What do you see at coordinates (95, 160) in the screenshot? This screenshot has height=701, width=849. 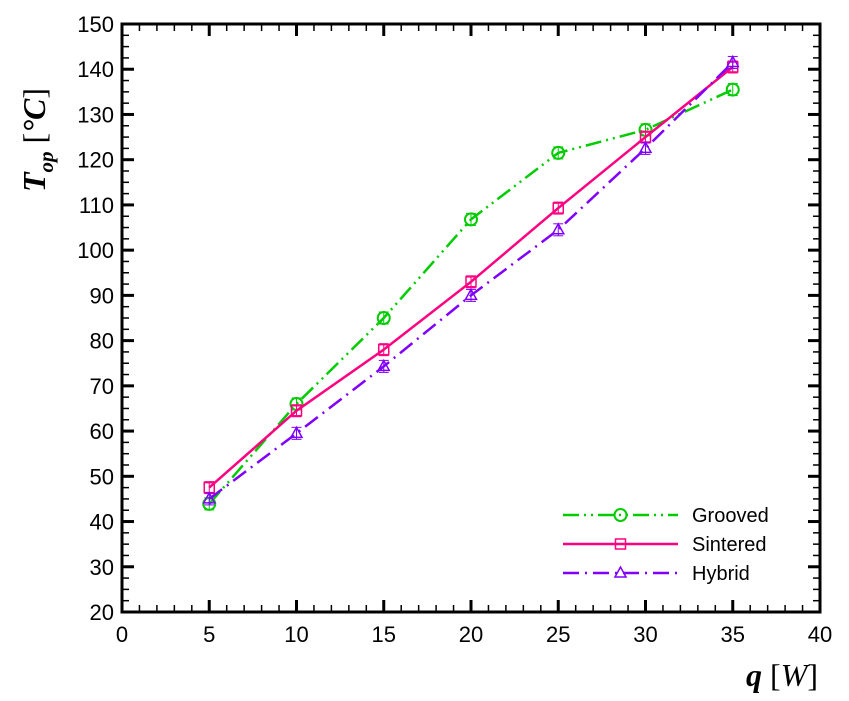 I see `y-tick-label: 120` at bounding box center [95, 160].